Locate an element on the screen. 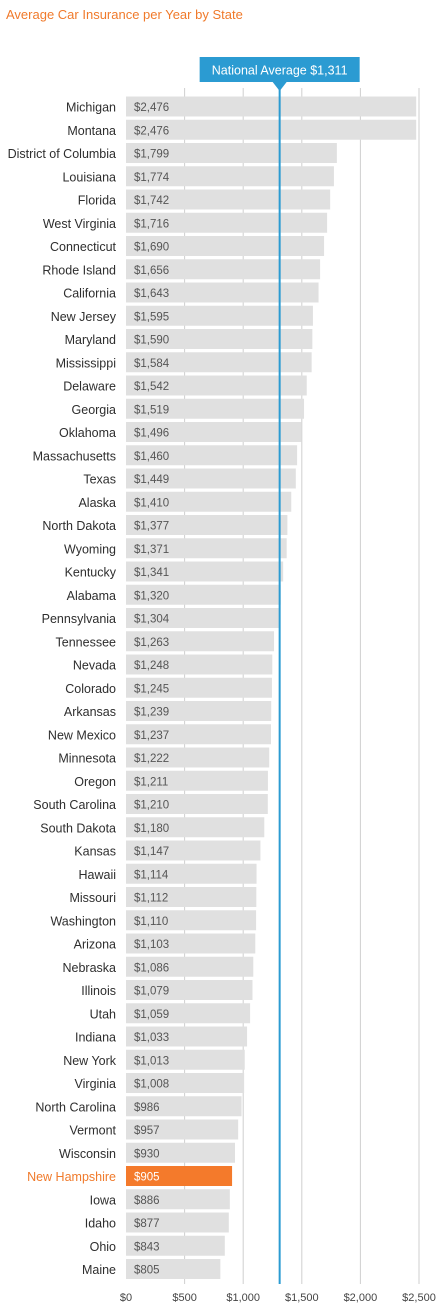 The image size is (439, 1311). data-label: $1,245 is located at coordinates (151, 689).